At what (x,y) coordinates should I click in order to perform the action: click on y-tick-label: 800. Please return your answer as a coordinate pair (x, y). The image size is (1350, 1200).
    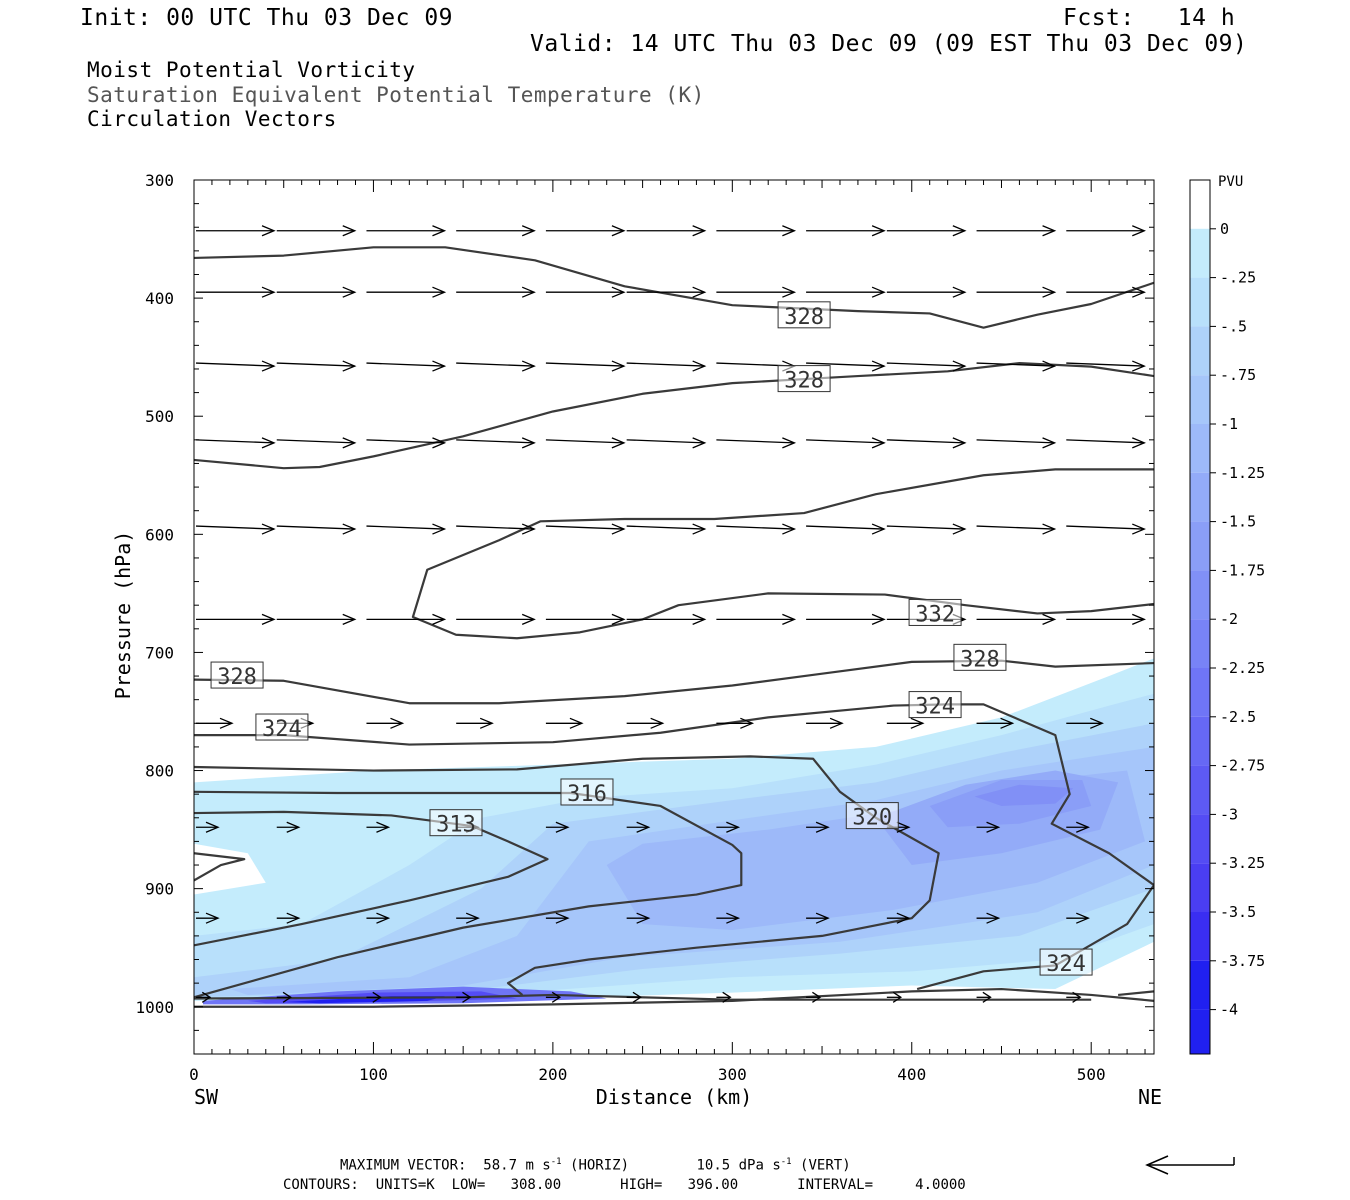
    Looking at the image, I should click on (159, 771).